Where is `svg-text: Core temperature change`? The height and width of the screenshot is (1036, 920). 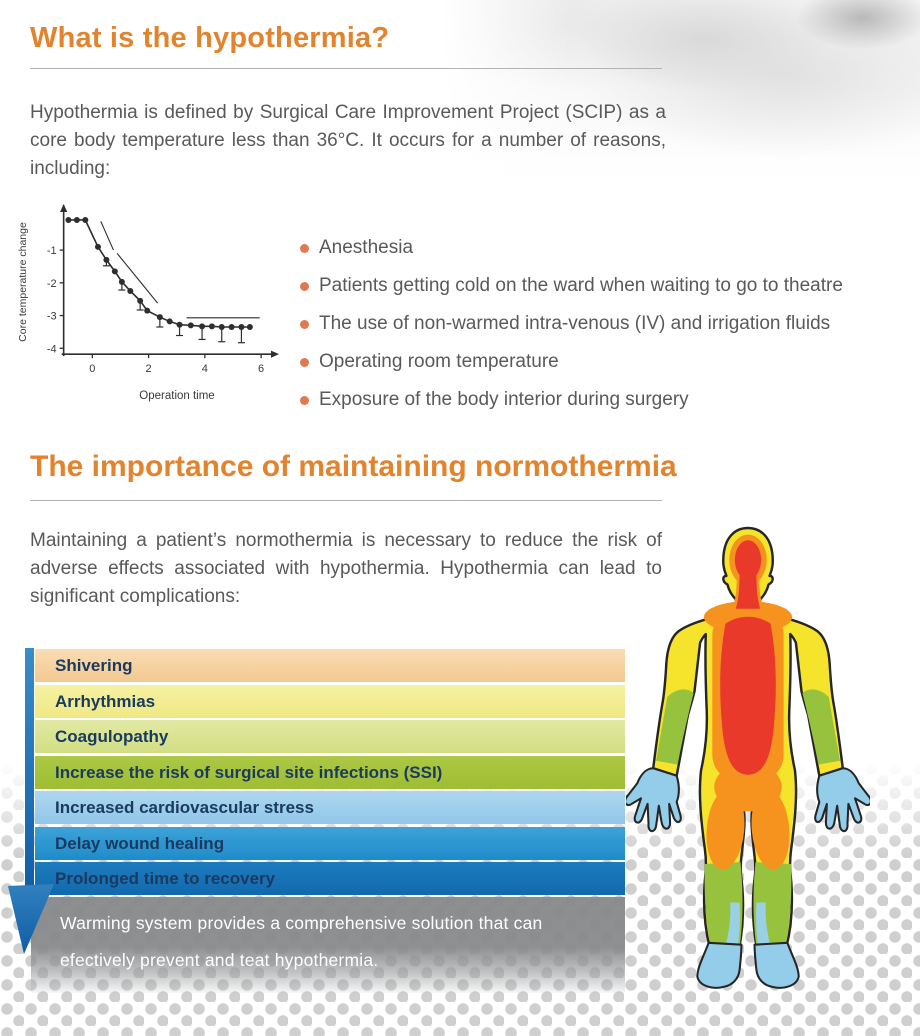 svg-text: Core temperature change is located at coordinates (23, 282).